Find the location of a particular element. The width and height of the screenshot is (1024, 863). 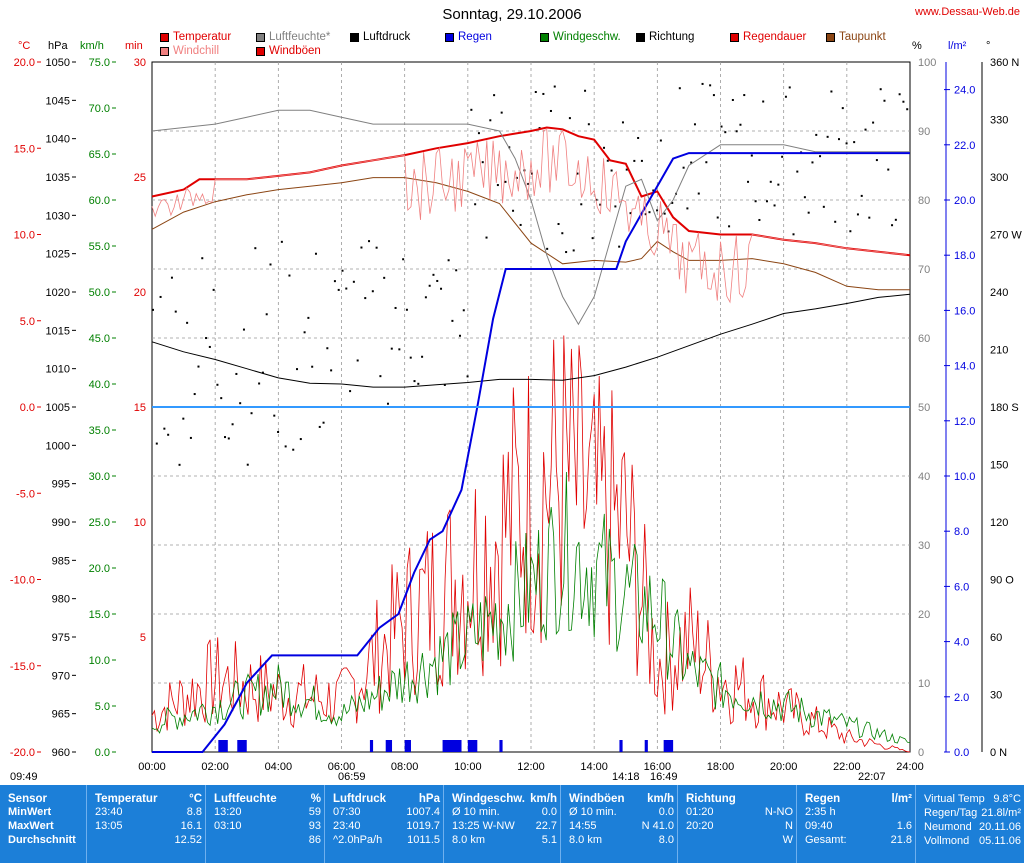

rain-tick-label: 16.0 is located at coordinates (964, 311).